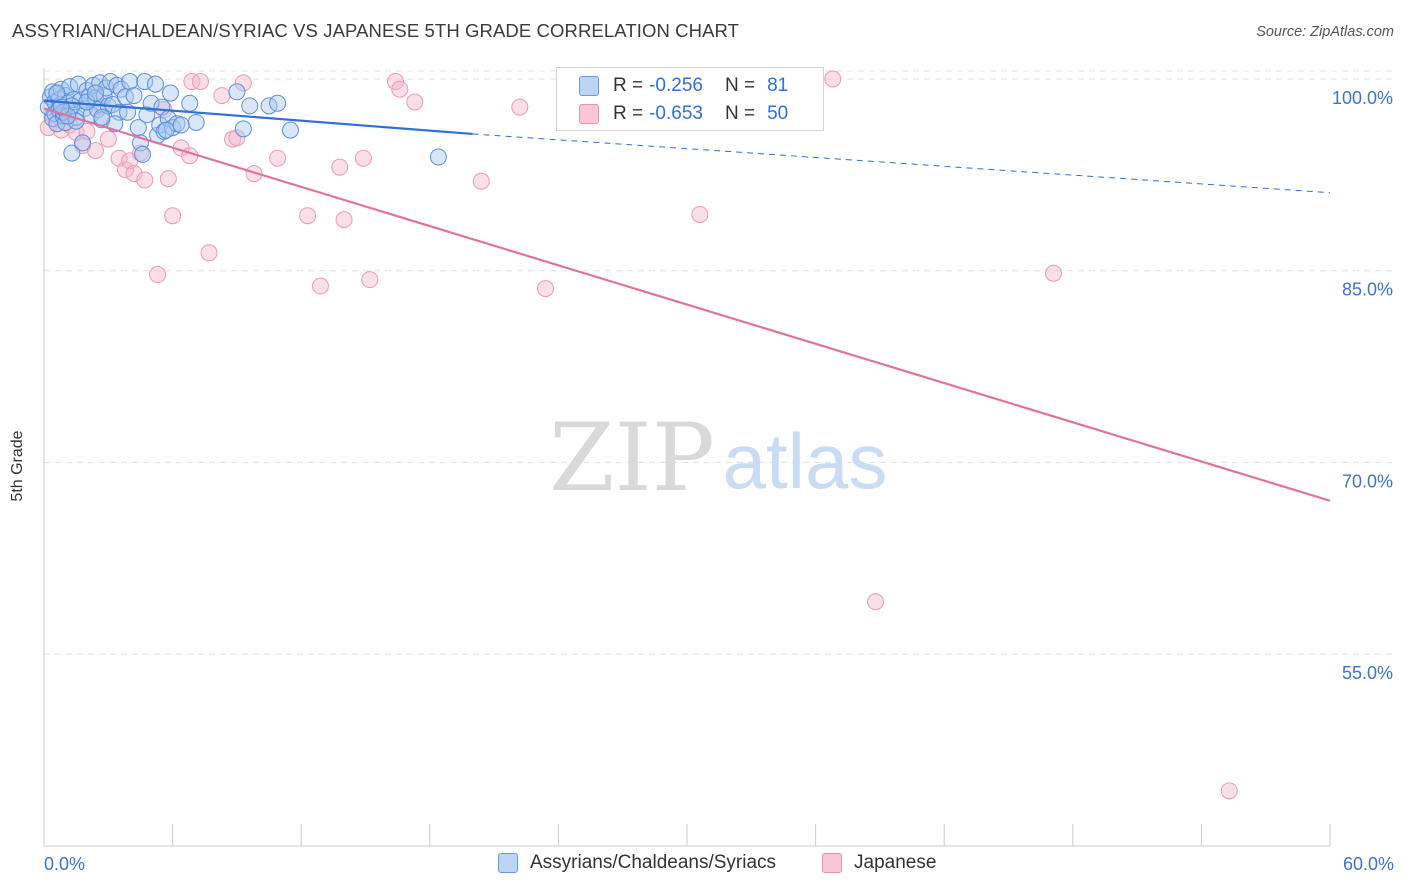 The height and width of the screenshot is (892, 1406). Describe the element at coordinates (1362, 98) in the screenshot. I see `y-tick-label: 100.0%` at that location.